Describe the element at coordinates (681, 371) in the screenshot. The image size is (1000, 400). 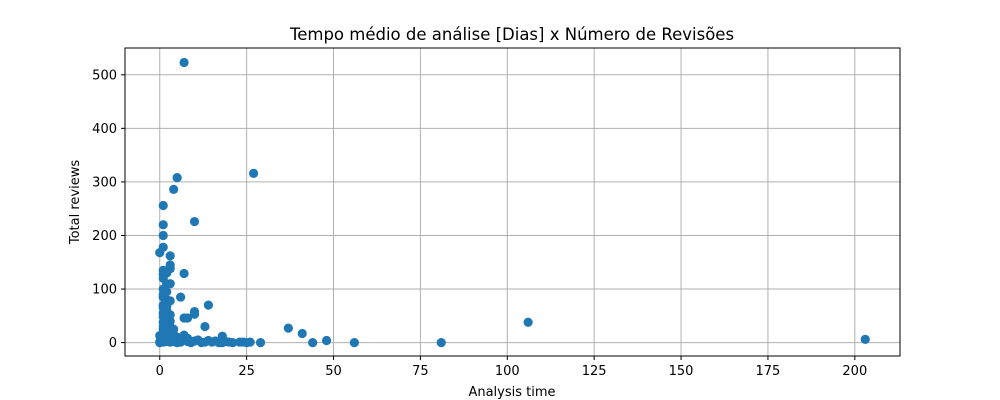
I see `x-tick-label: 150` at that location.